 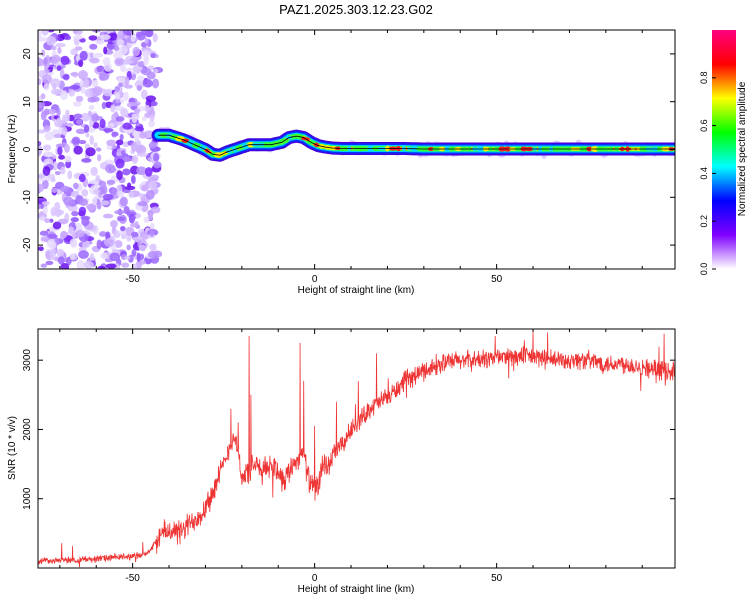 What do you see at coordinates (704, 173) in the screenshot?
I see `colorbar-tick-label: 0.4` at bounding box center [704, 173].